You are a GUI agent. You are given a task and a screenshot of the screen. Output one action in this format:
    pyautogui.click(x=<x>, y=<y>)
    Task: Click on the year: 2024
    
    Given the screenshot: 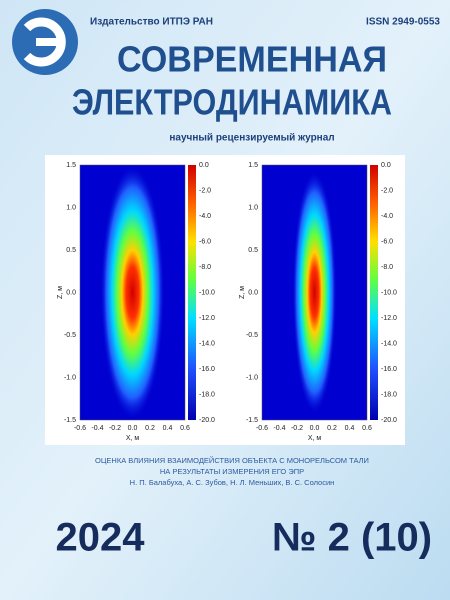 What is the action you would take?
    pyautogui.click(x=101, y=538)
    